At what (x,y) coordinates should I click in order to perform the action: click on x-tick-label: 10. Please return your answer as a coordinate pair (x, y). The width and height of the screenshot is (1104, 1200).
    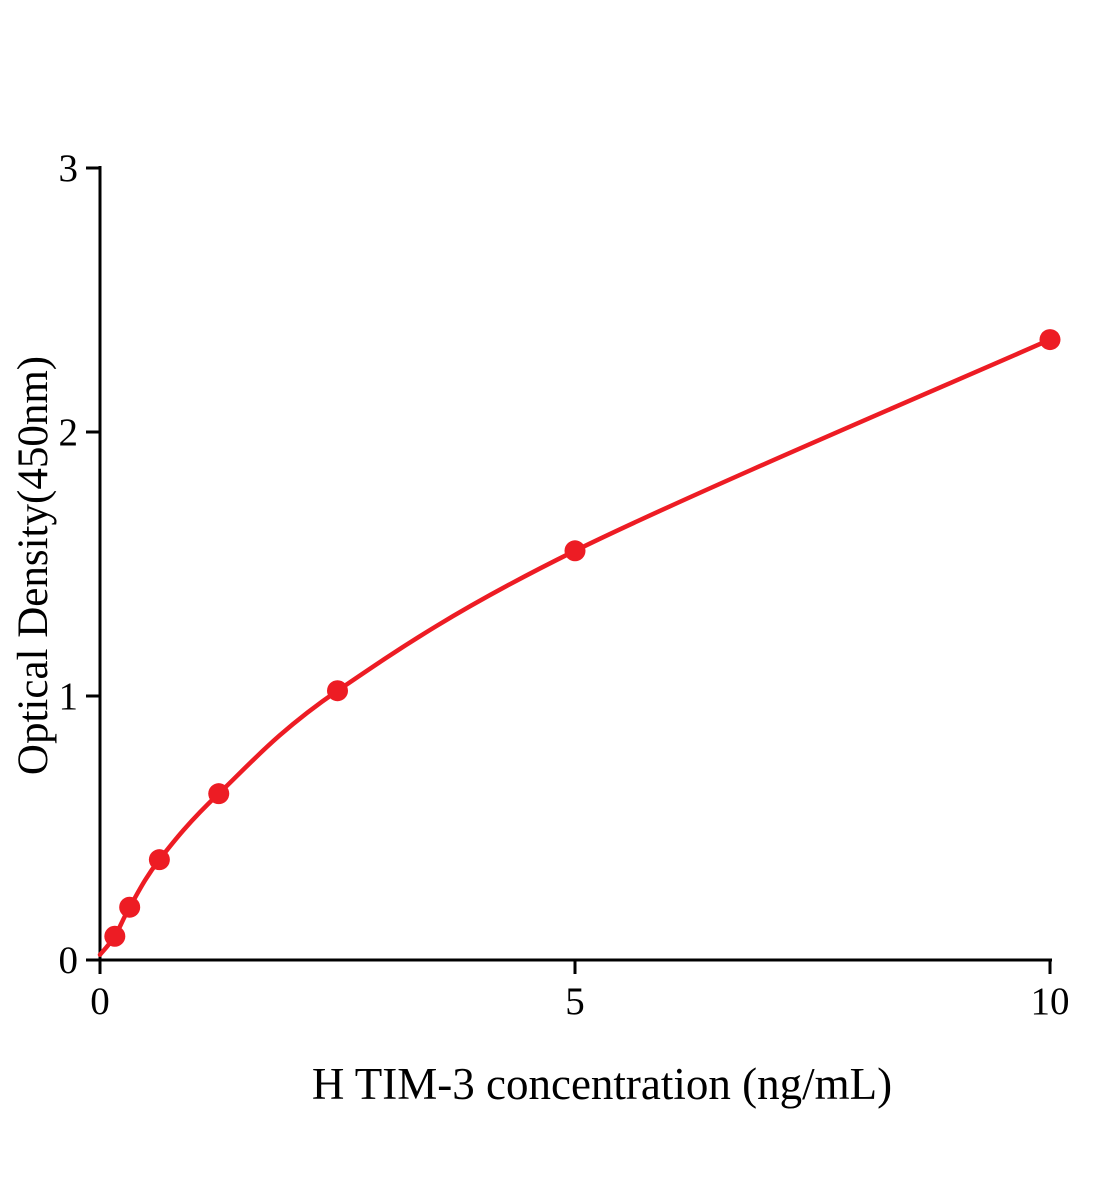
    Looking at the image, I should click on (1050, 1001).